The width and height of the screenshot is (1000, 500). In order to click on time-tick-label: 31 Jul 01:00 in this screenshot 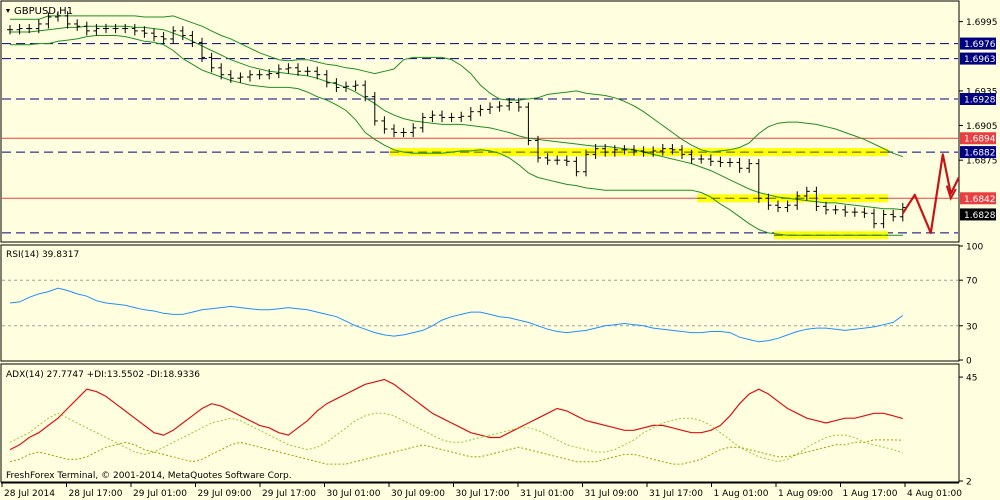, I will do `click(547, 494)`.